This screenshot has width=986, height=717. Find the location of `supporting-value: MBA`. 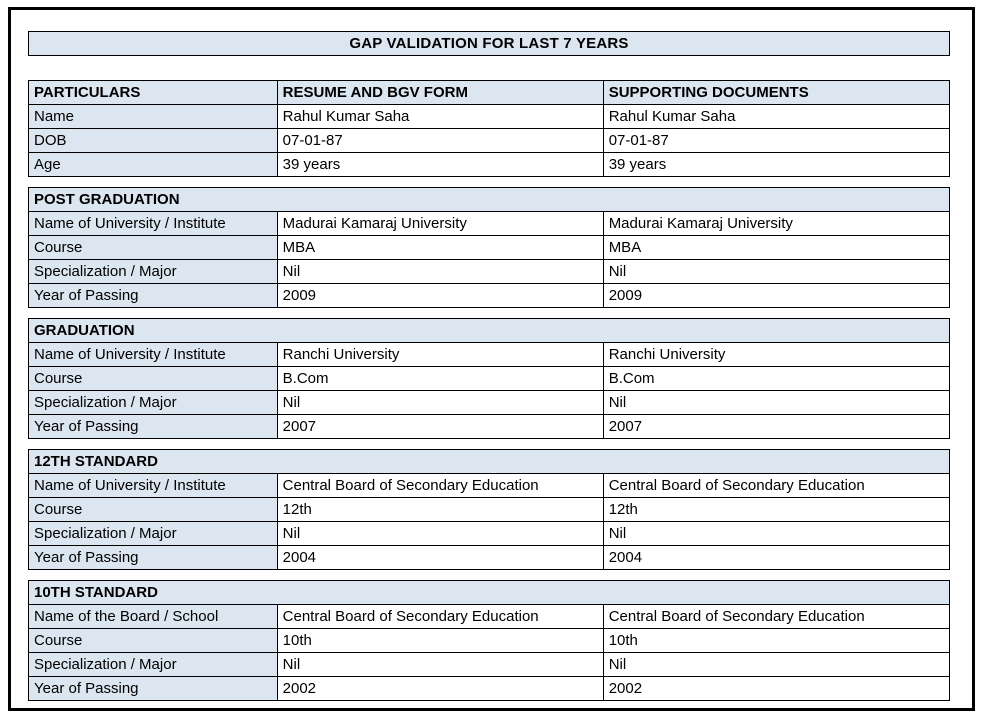

supporting-value: MBA is located at coordinates (776, 247).